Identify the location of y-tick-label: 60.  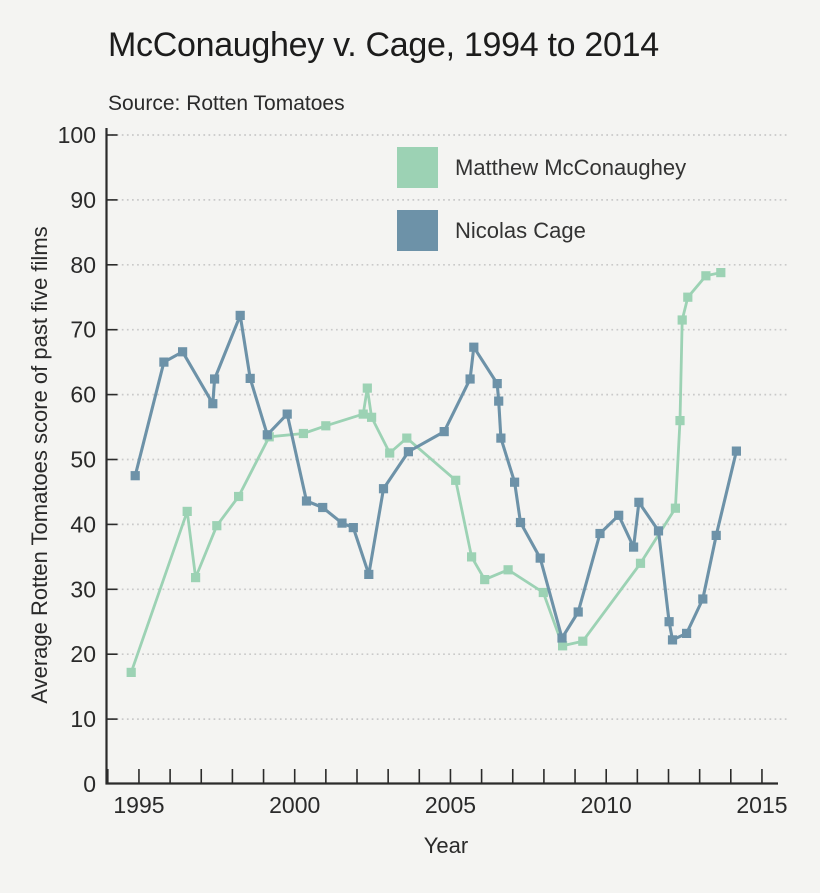
(83, 395).